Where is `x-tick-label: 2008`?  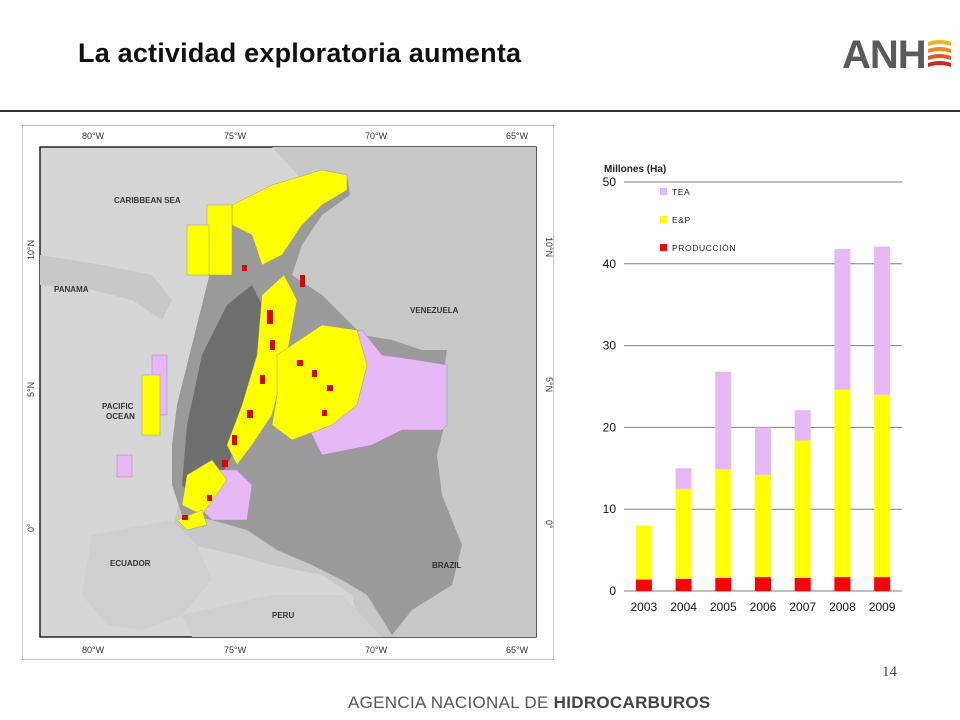
x-tick-label: 2008 is located at coordinates (842, 607).